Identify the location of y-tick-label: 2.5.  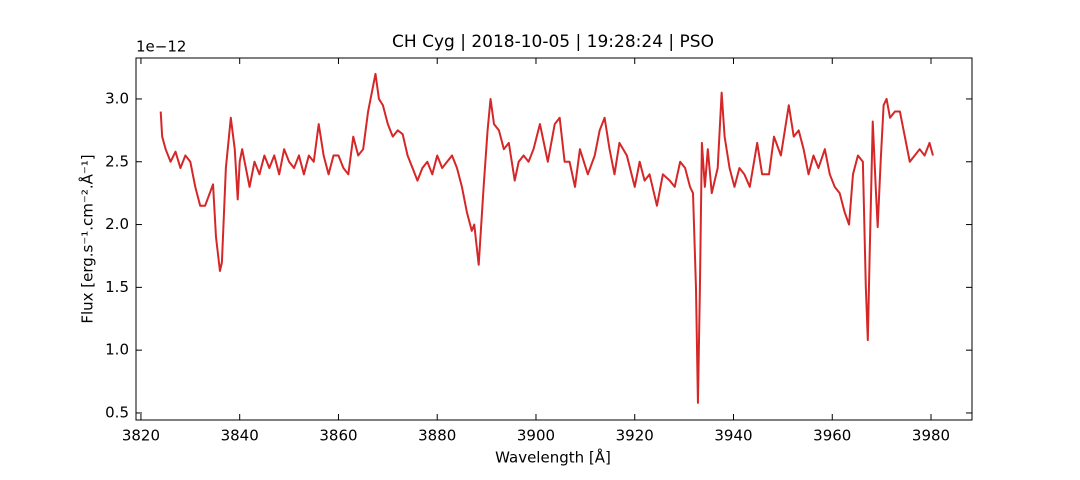
(117, 161).